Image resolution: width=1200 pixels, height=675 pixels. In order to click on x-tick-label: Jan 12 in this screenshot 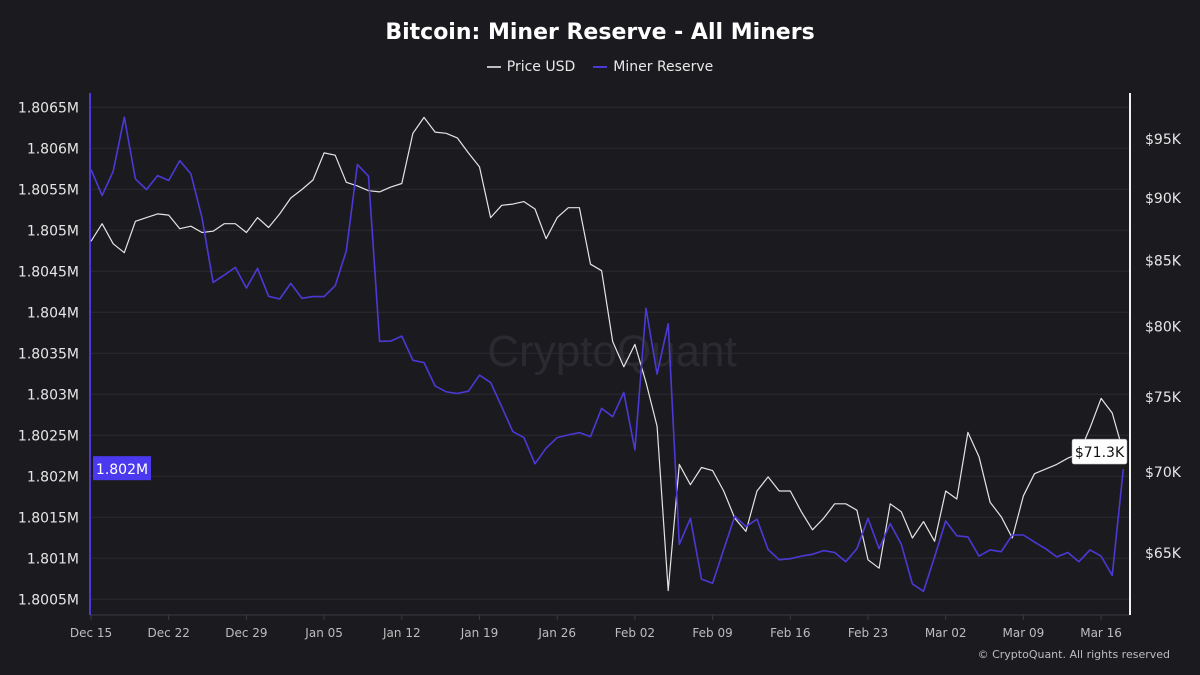, I will do `click(401, 633)`.